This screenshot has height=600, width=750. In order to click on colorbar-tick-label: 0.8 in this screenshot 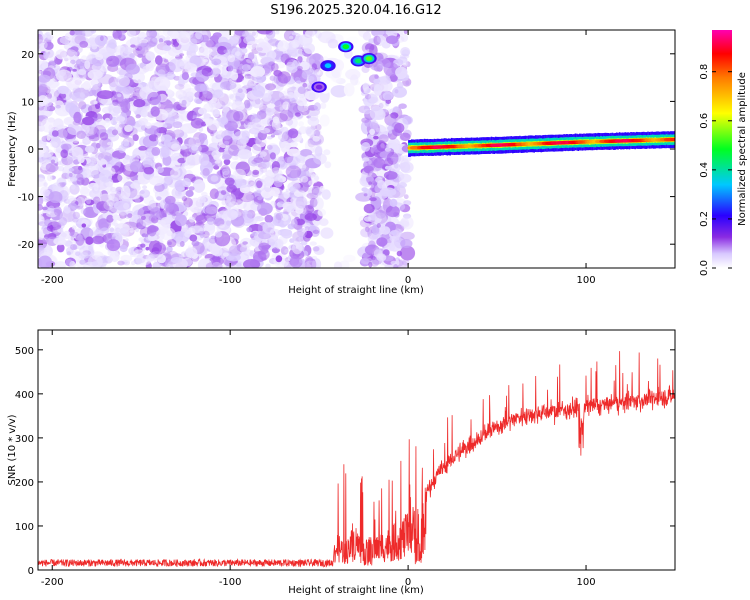, I will do `click(704, 72)`.